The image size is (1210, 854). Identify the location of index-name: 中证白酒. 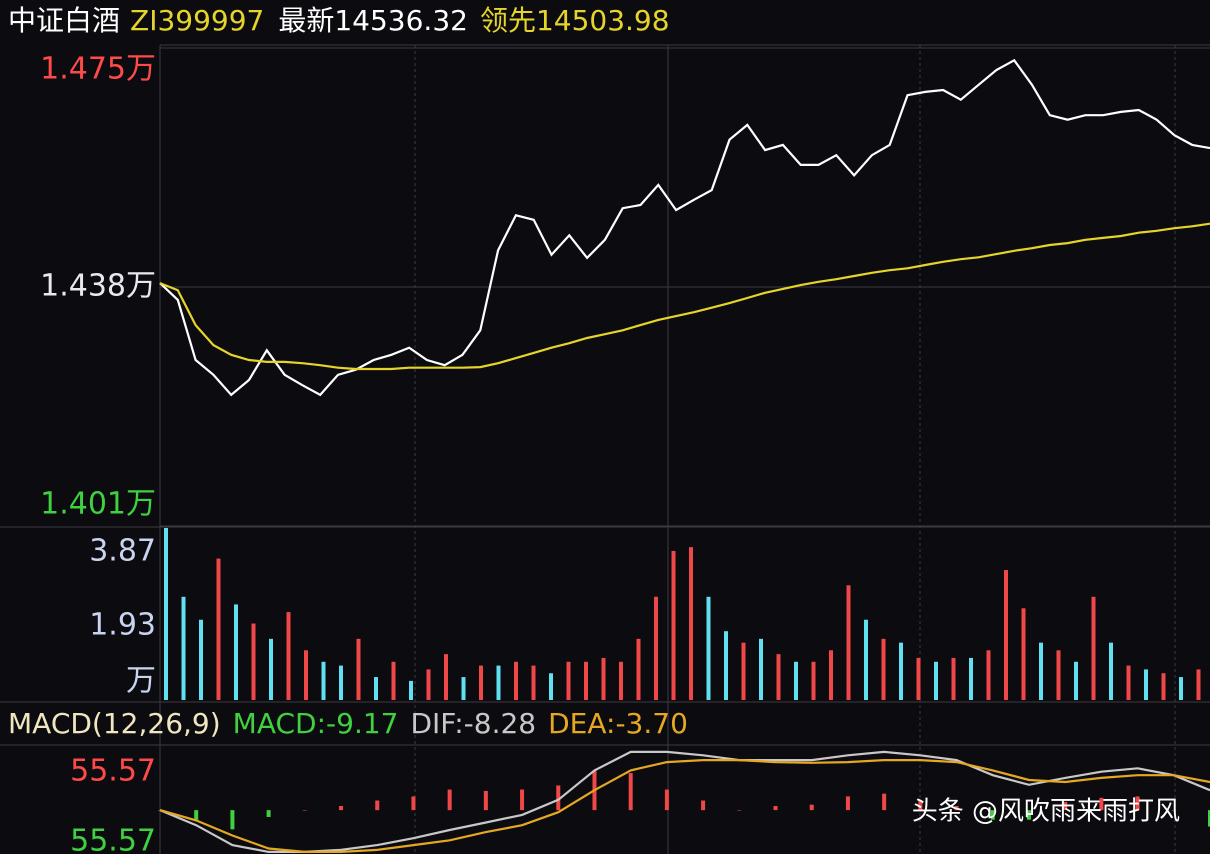
(64, 20).